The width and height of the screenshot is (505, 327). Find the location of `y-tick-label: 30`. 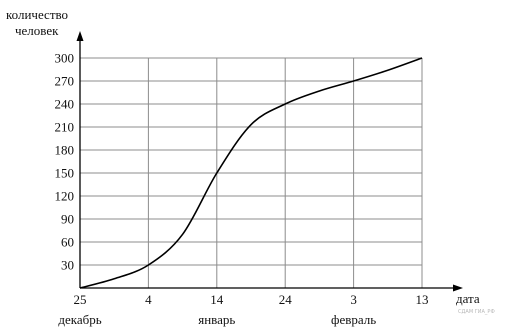

y-tick-label: 30 is located at coordinates (67, 265).